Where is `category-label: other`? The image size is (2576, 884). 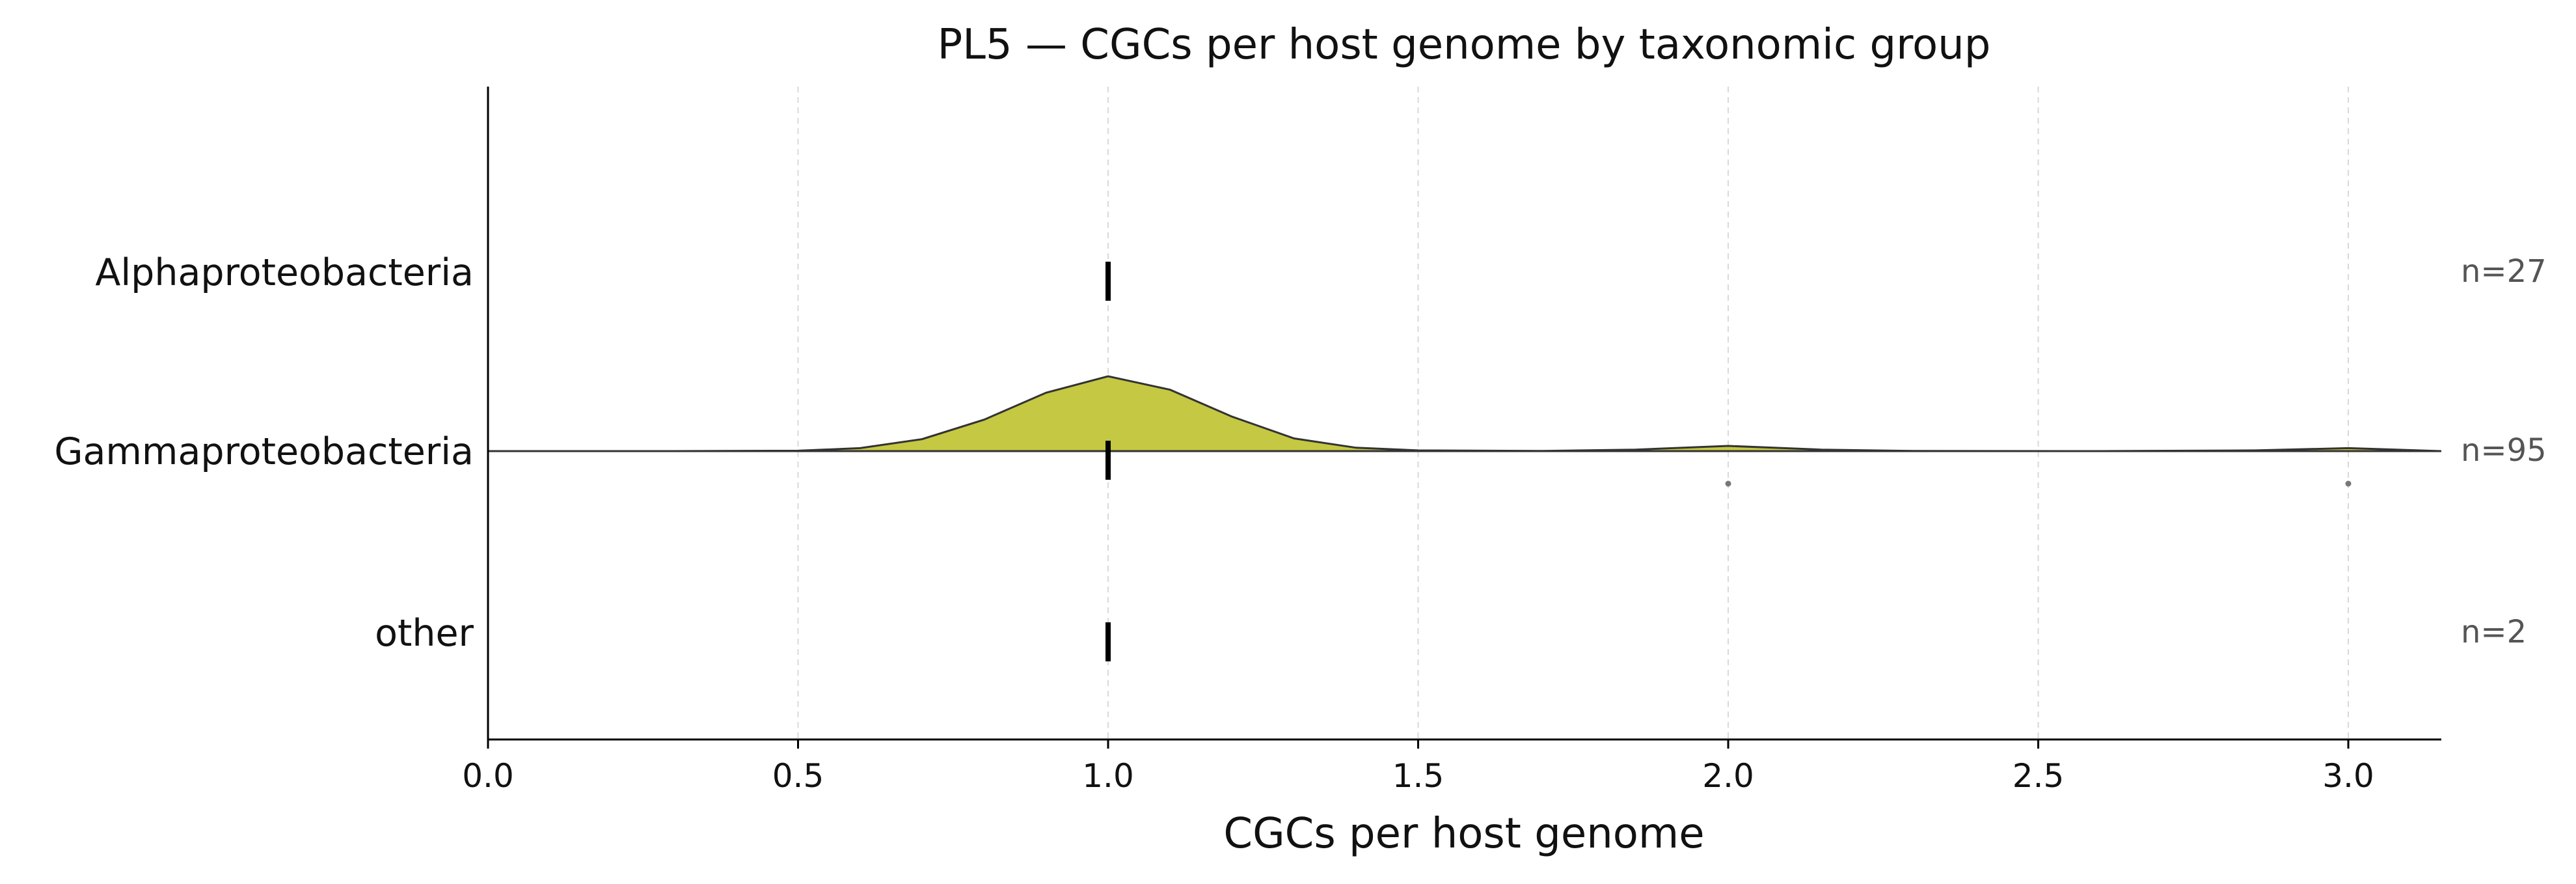 category-label: other is located at coordinates (425, 633).